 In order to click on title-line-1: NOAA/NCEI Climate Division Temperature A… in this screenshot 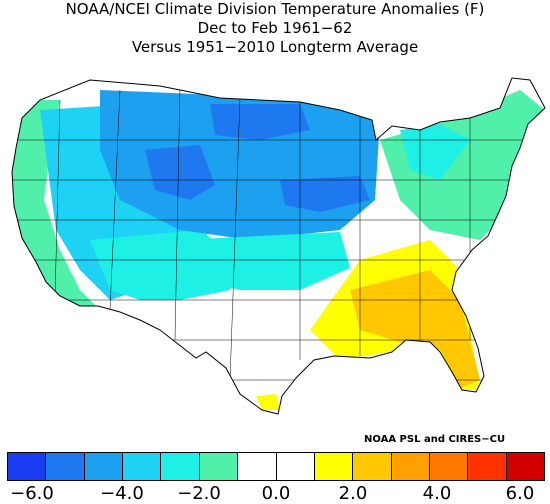, I will do `click(275, 9)`.